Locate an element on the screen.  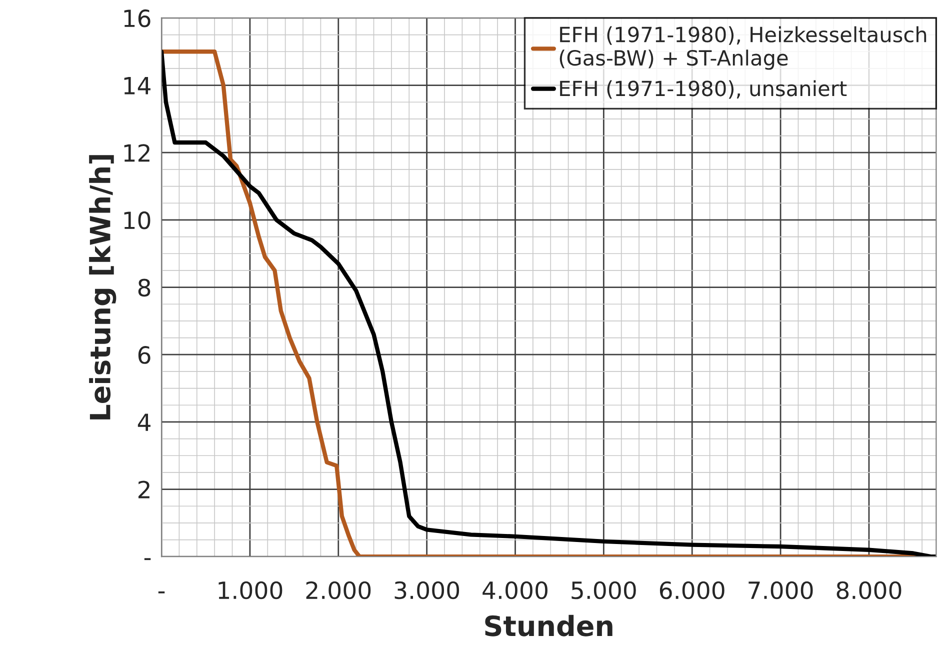
y-tick-label: 10 is located at coordinates (137, 220).